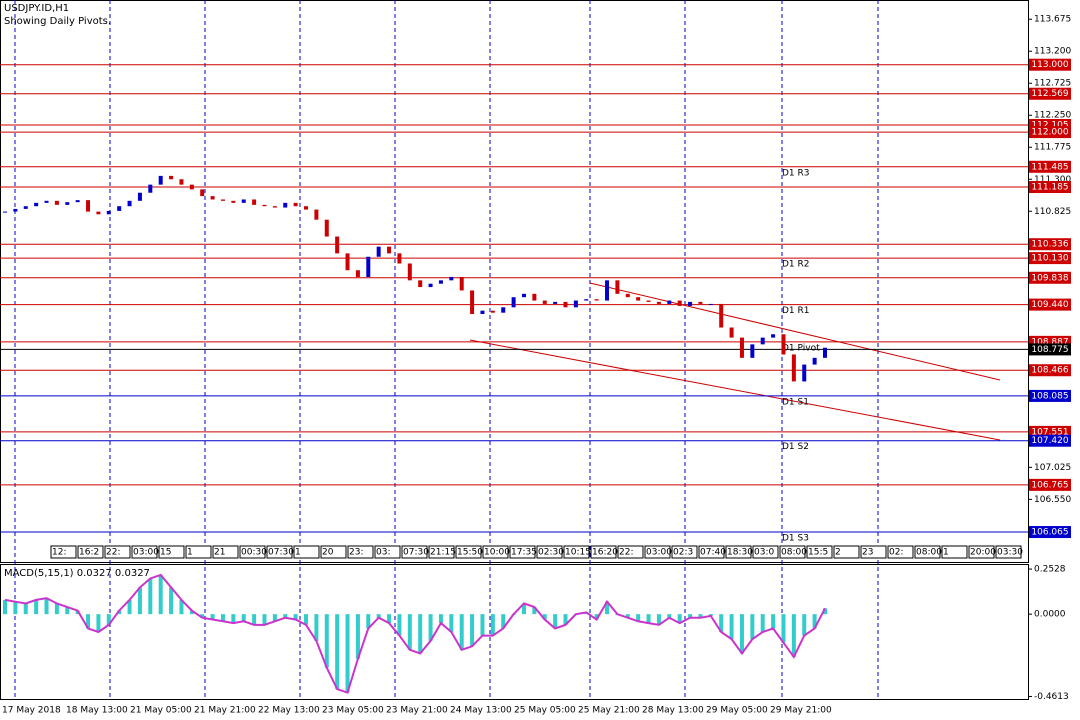 The height and width of the screenshot is (720, 1080). What do you see at coordinates (626, 553) in the screenshot?
I see `time-tag: 22:` at bounding box center [626, 553].